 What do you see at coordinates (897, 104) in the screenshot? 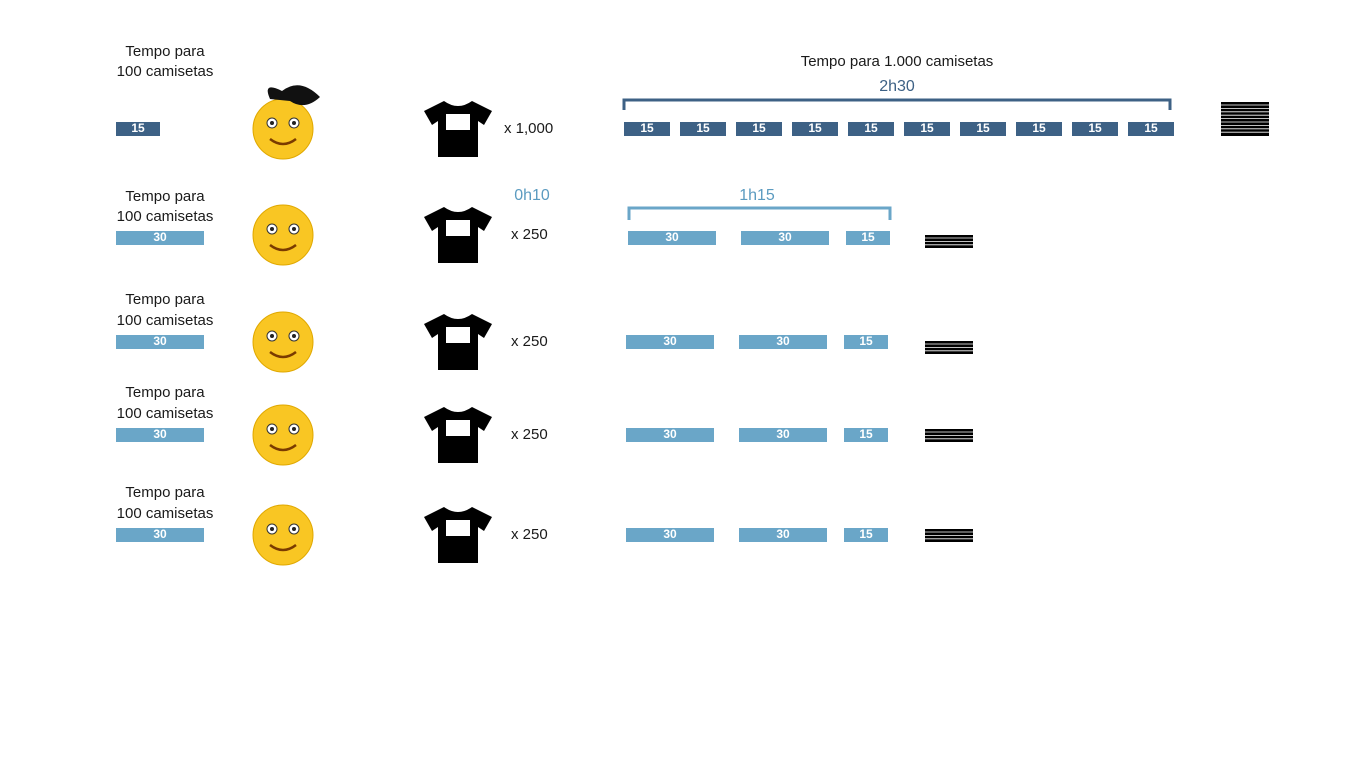
I see `batch-bracket` at bounding box center [897, 104].